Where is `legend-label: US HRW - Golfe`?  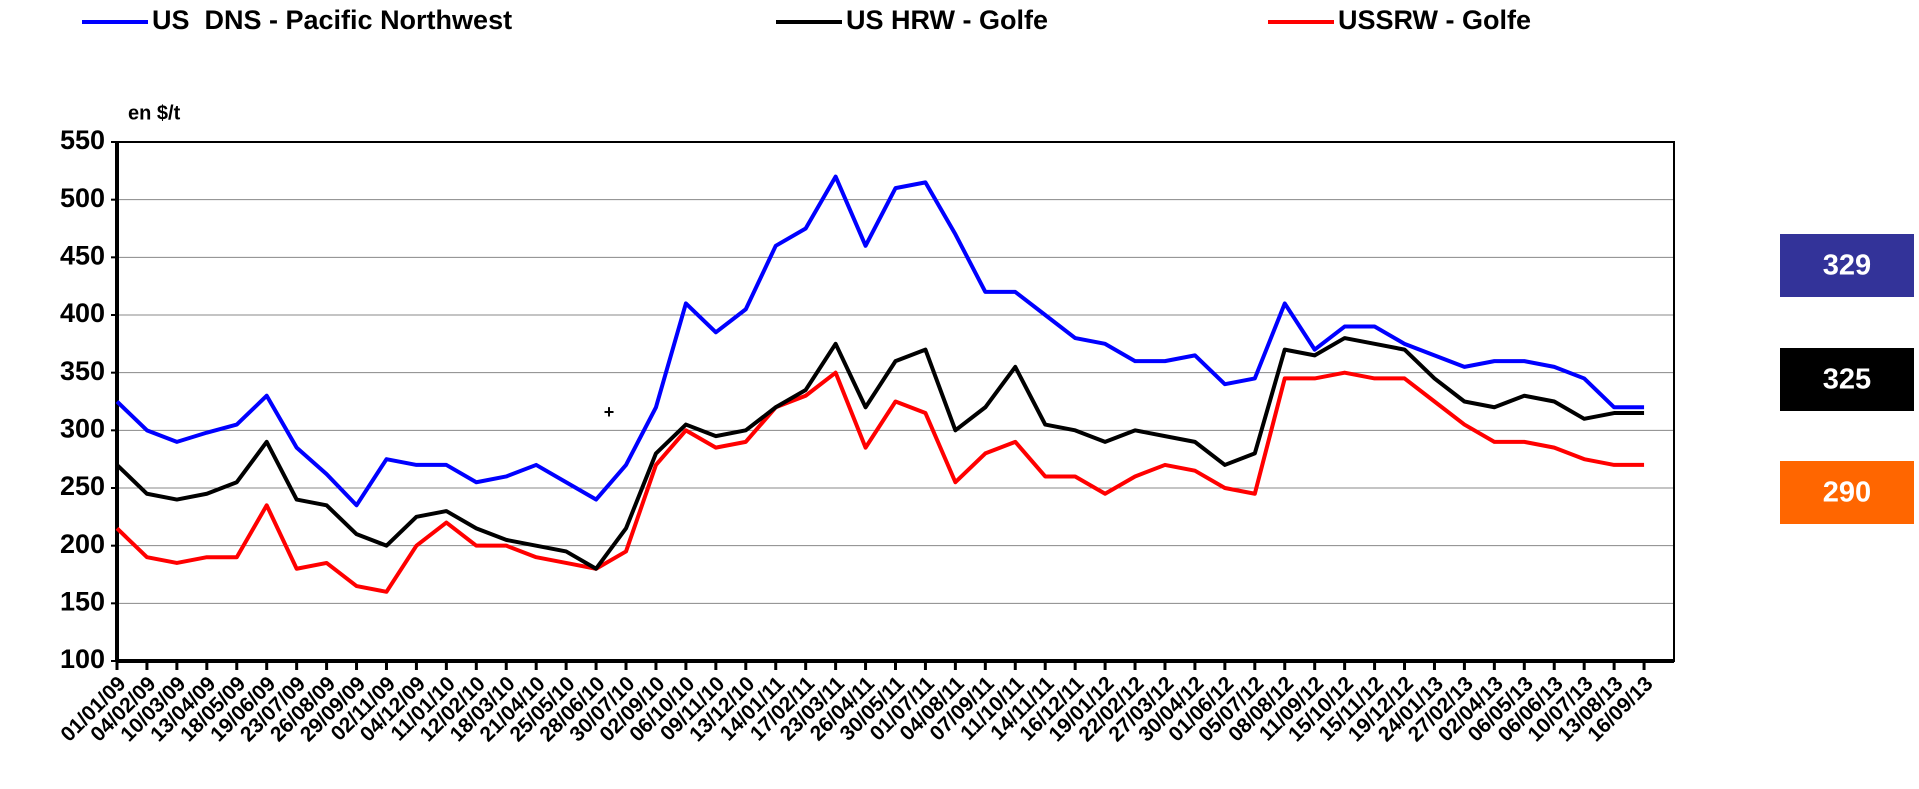 legend-label: US HRW - Golfe is located at coordinates (947, 20).